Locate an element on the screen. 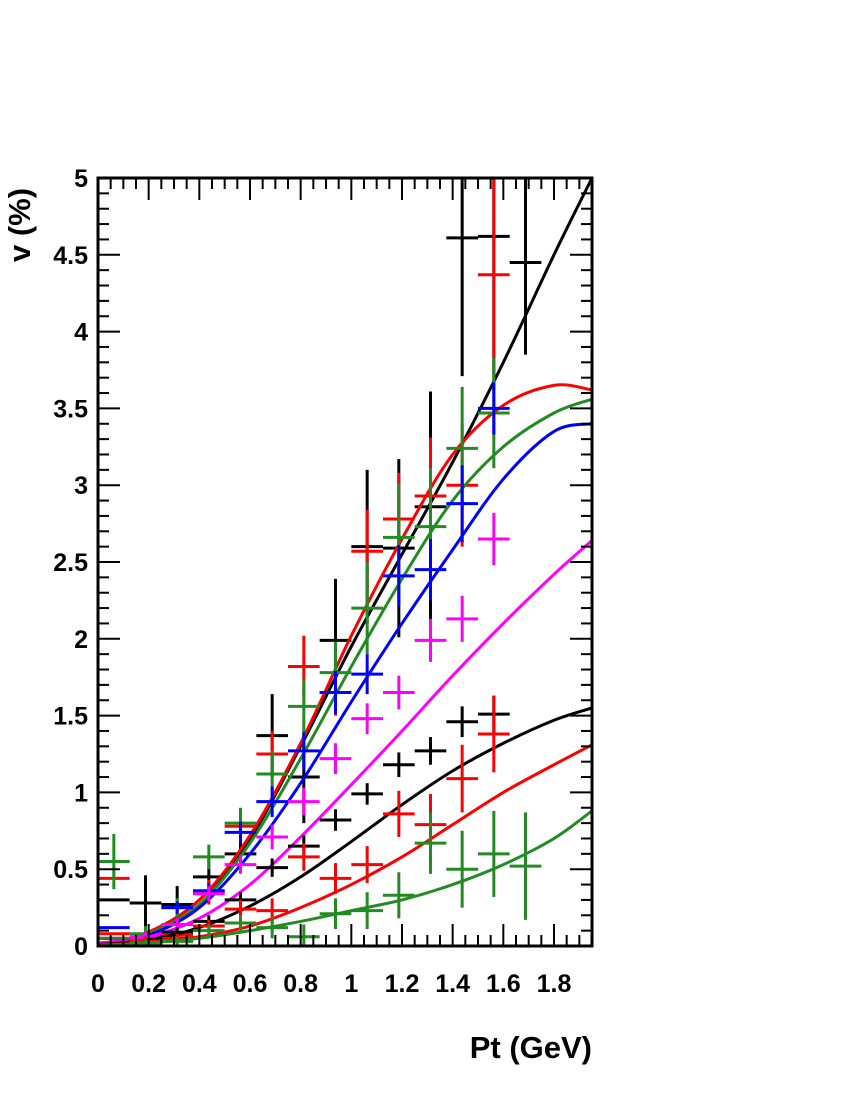 Image resolution: width=850 pixels, height=1100 pixels. x-tick-label: 1 is located at coordinates (351, 984).